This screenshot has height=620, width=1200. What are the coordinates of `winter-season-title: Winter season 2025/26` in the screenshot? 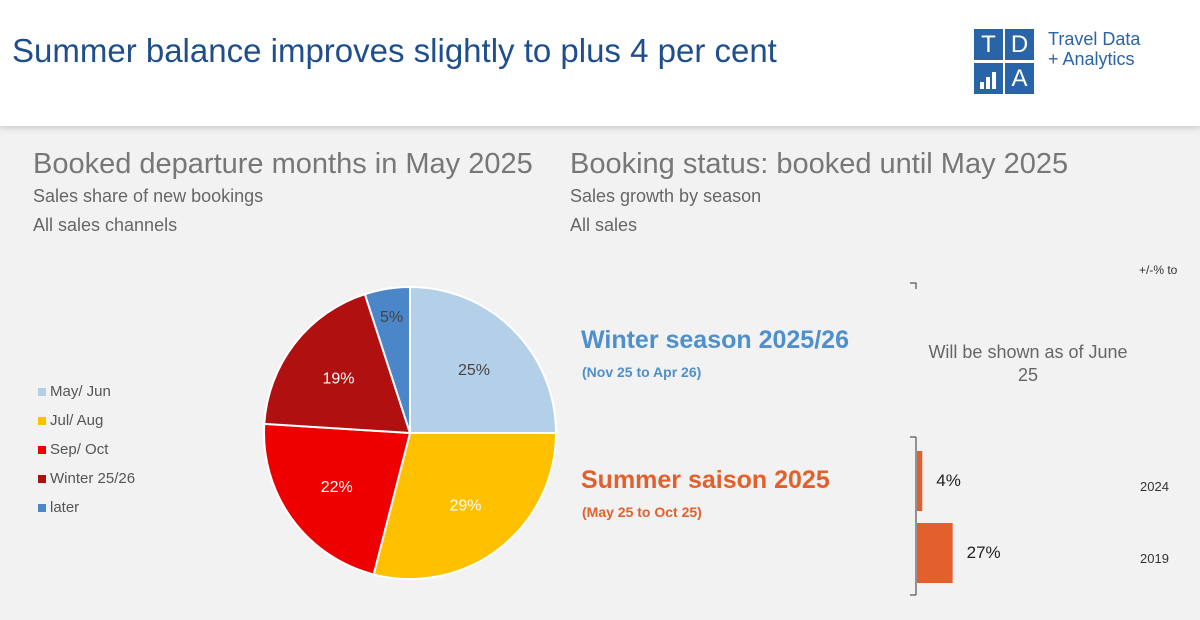 It's located at (715, 340).